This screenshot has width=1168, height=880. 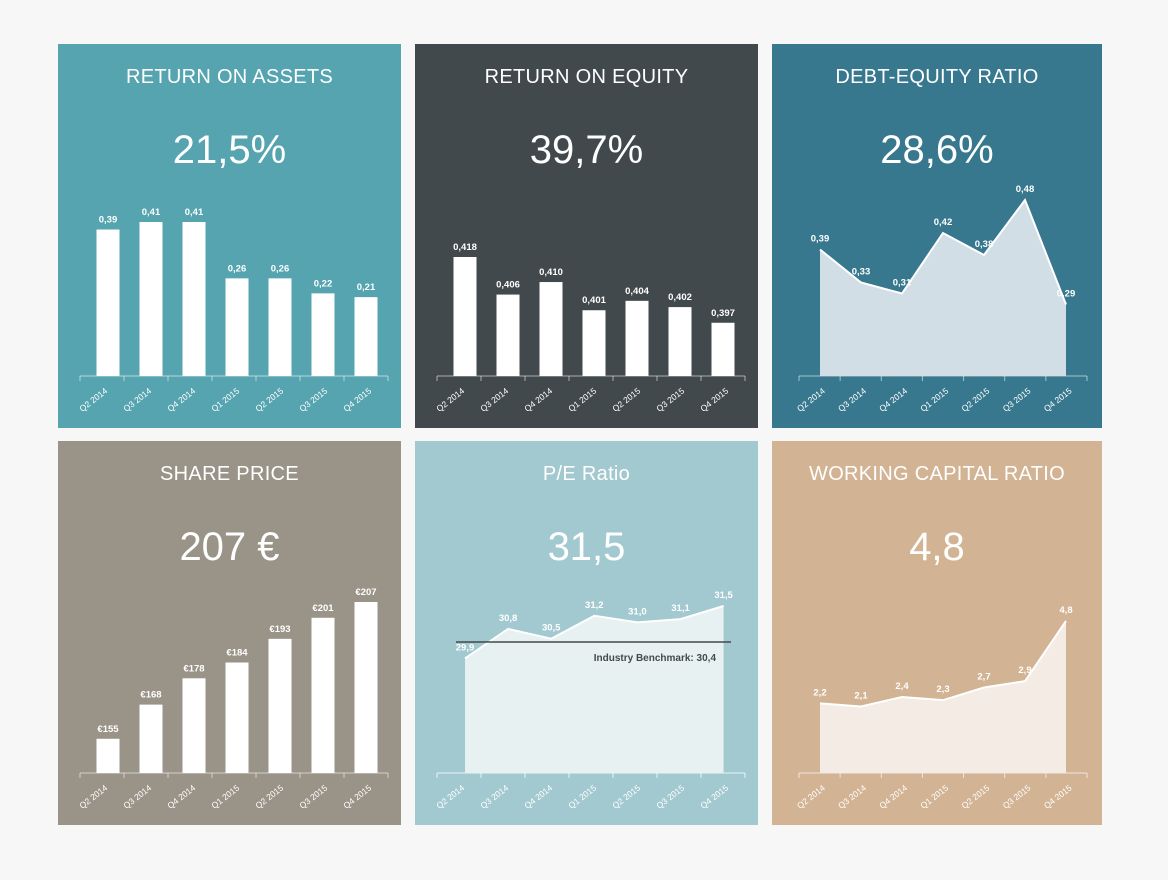 I want to click on data-label: €201, so click(x=323, y=608).